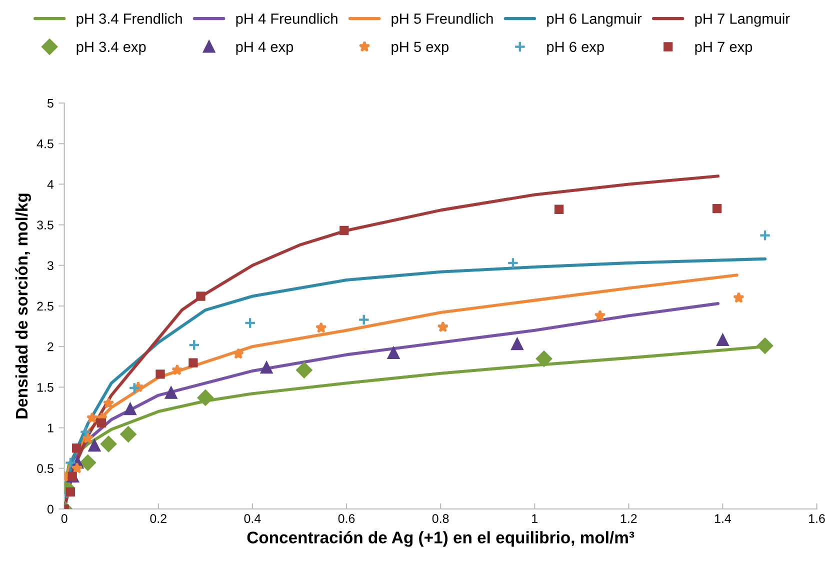 This screenshot has height=563, width=825. I want to click on x-tick-label: 1.2, so click(628, 518).